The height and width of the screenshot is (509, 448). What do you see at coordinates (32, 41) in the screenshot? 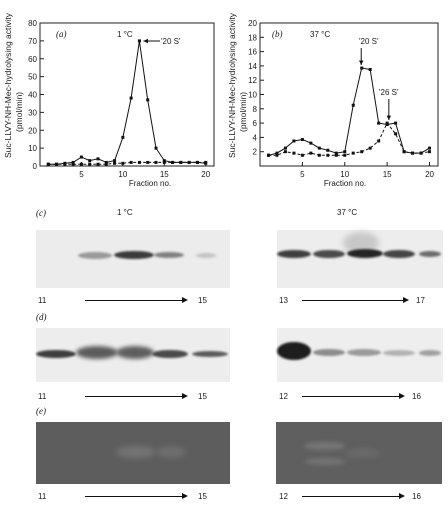
I see `chart-a-ytick-label: 70` at bounding box center [32, 41].